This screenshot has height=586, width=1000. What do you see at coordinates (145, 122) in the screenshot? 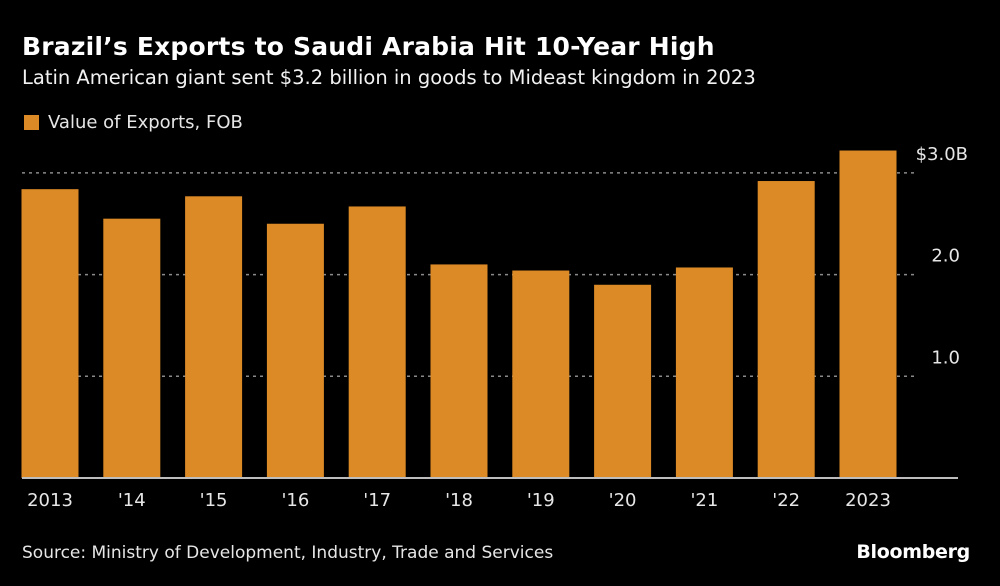
I see `legend-label: Value of Exports, FOB` at bounding box center [145, 122].